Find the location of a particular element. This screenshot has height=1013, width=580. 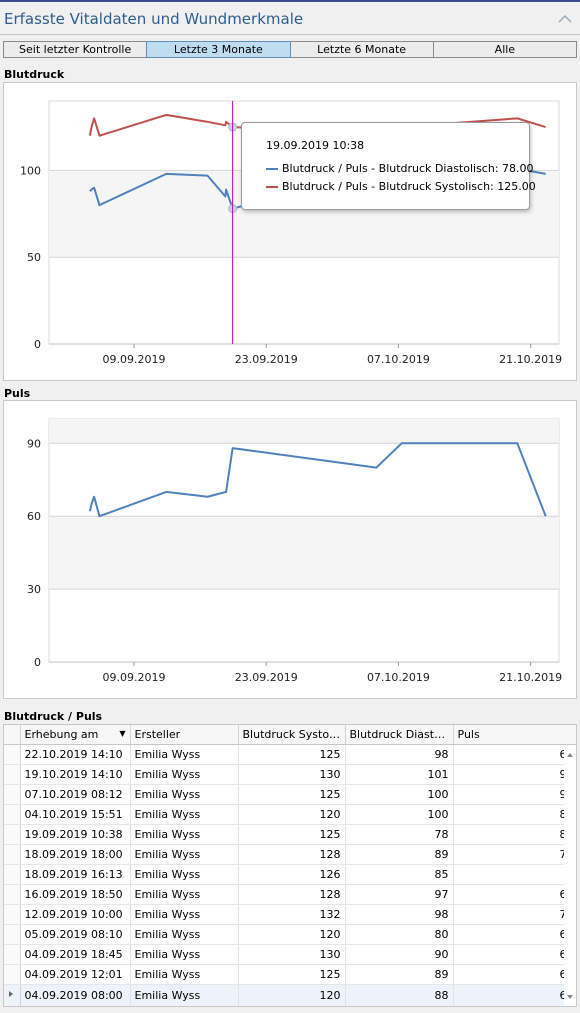

y-tick-label: 50 is located at coordinates (34, 257).